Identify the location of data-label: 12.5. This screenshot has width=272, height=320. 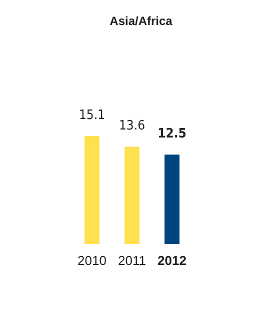
(172, 134).